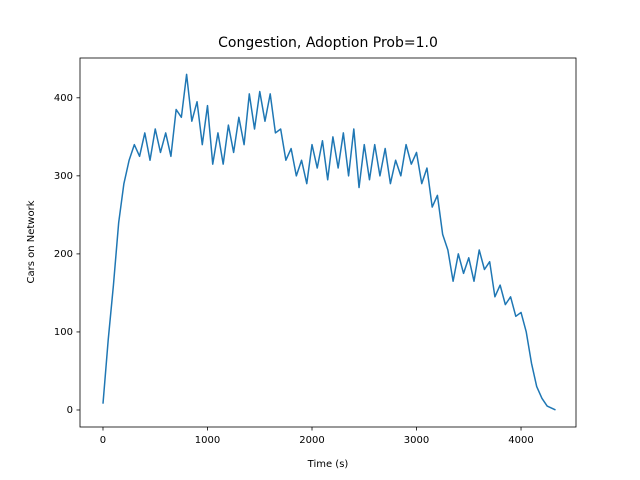  Describe the element at coordinates (31, 241) in the screenshot. I see `y-axis-label: Cars on Network` at that location.